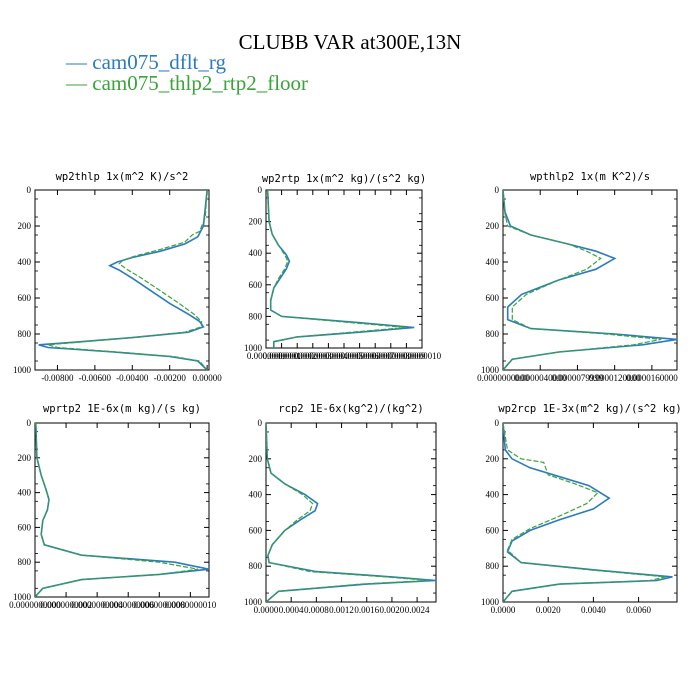  I want to click on x-tick-label: 0.0000004, so click(328, 356).